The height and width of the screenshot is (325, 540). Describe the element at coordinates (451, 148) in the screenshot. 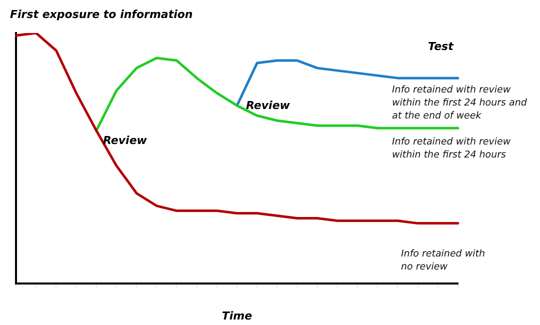

I see `series-label: Info retained with review within the first 24 hours` at that location.